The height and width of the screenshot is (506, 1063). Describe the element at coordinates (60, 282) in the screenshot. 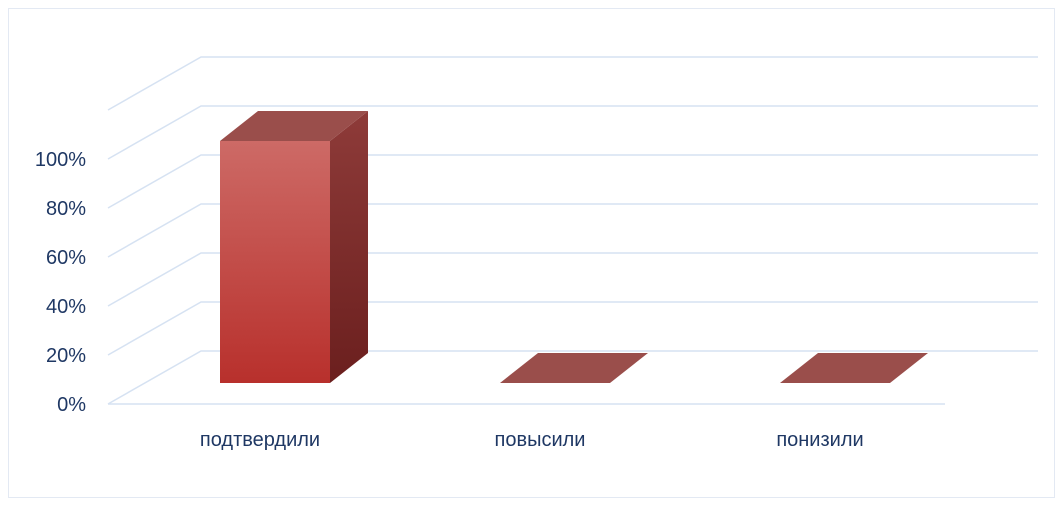

I see `y-axis-ticks: 0% 20% 40% 60% 80% 100%` at that location.